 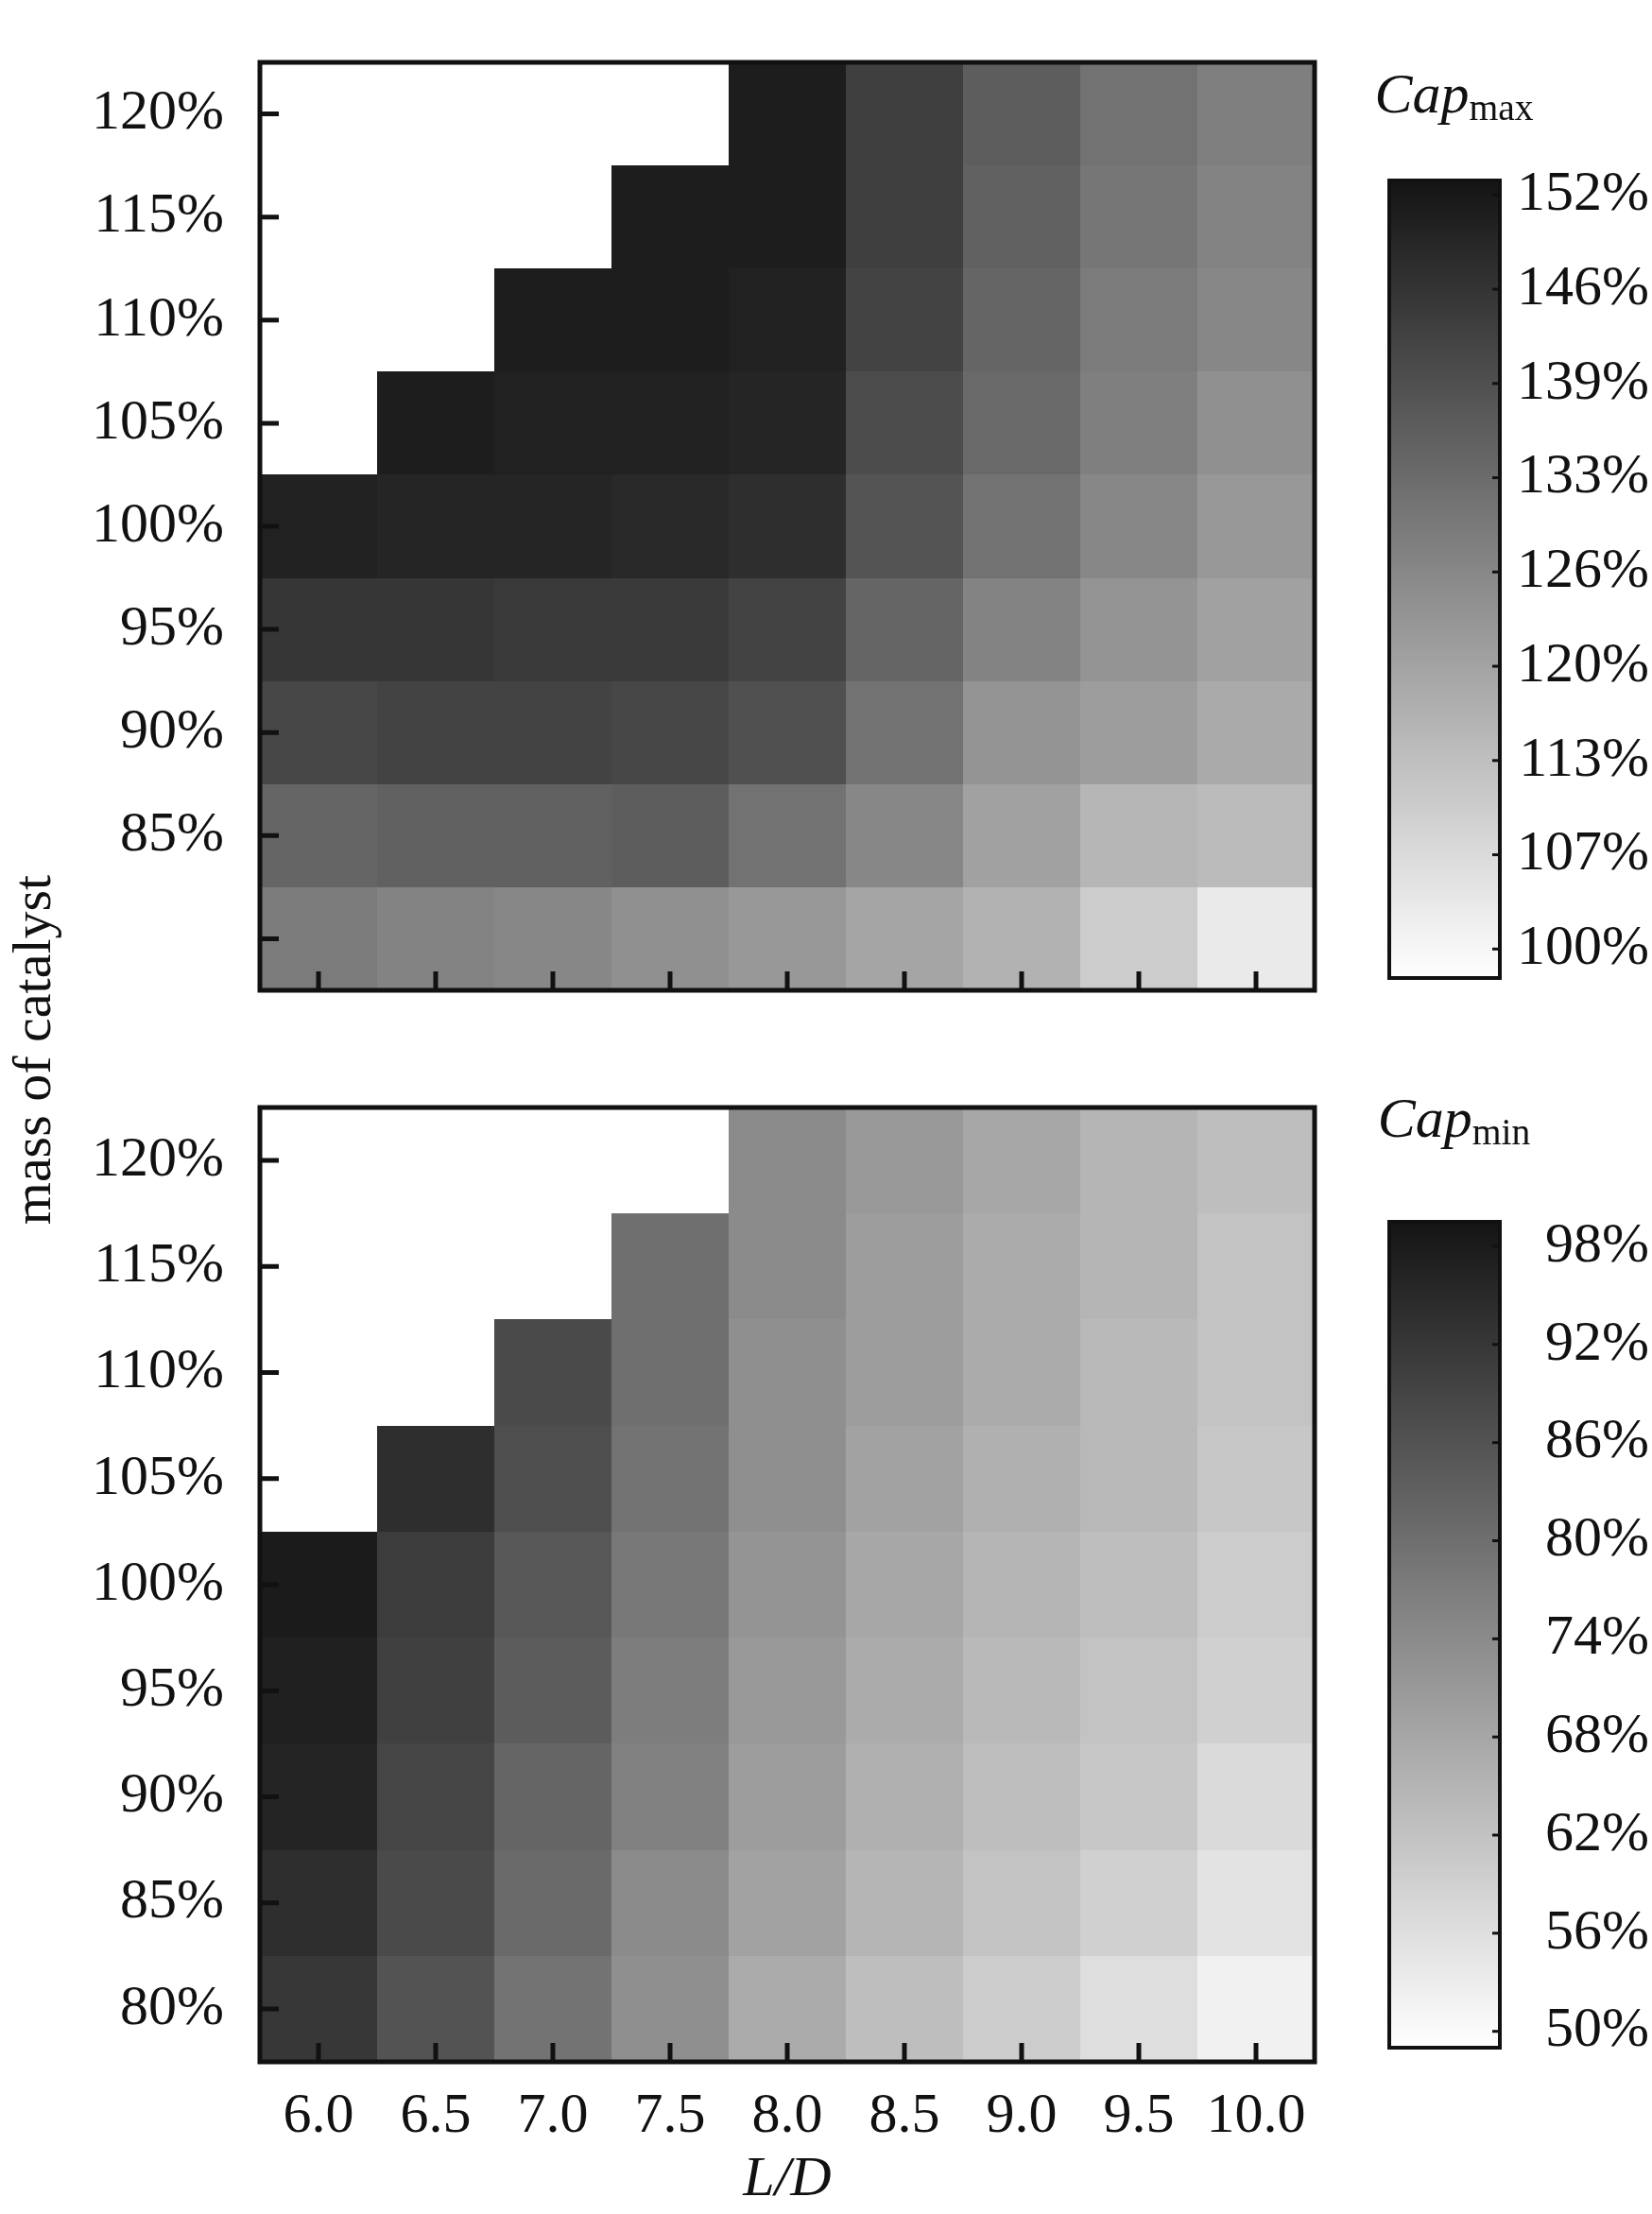 I want to click on x-tick-label: 6.0, so click(x=318, y=2112).